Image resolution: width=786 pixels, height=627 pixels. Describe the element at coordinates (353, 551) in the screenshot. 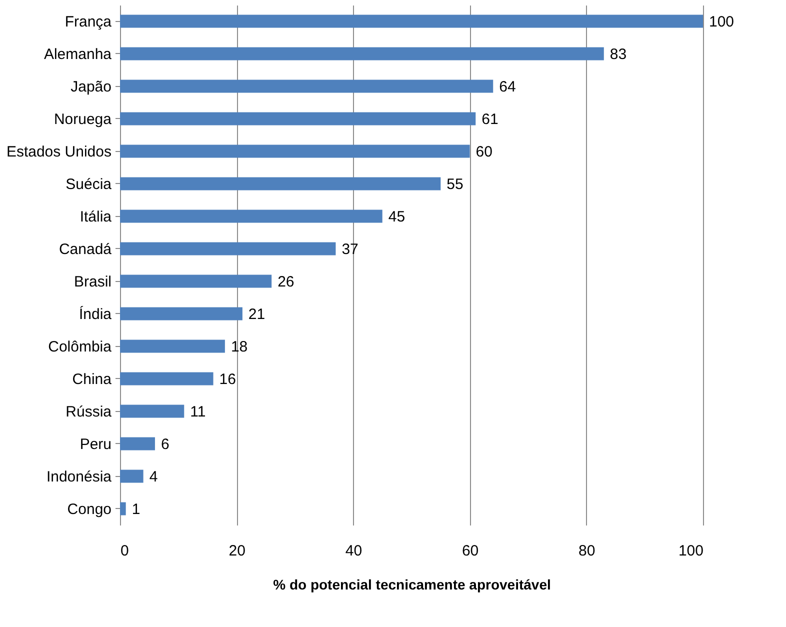

I see `x-tick-label: 40` at that location.